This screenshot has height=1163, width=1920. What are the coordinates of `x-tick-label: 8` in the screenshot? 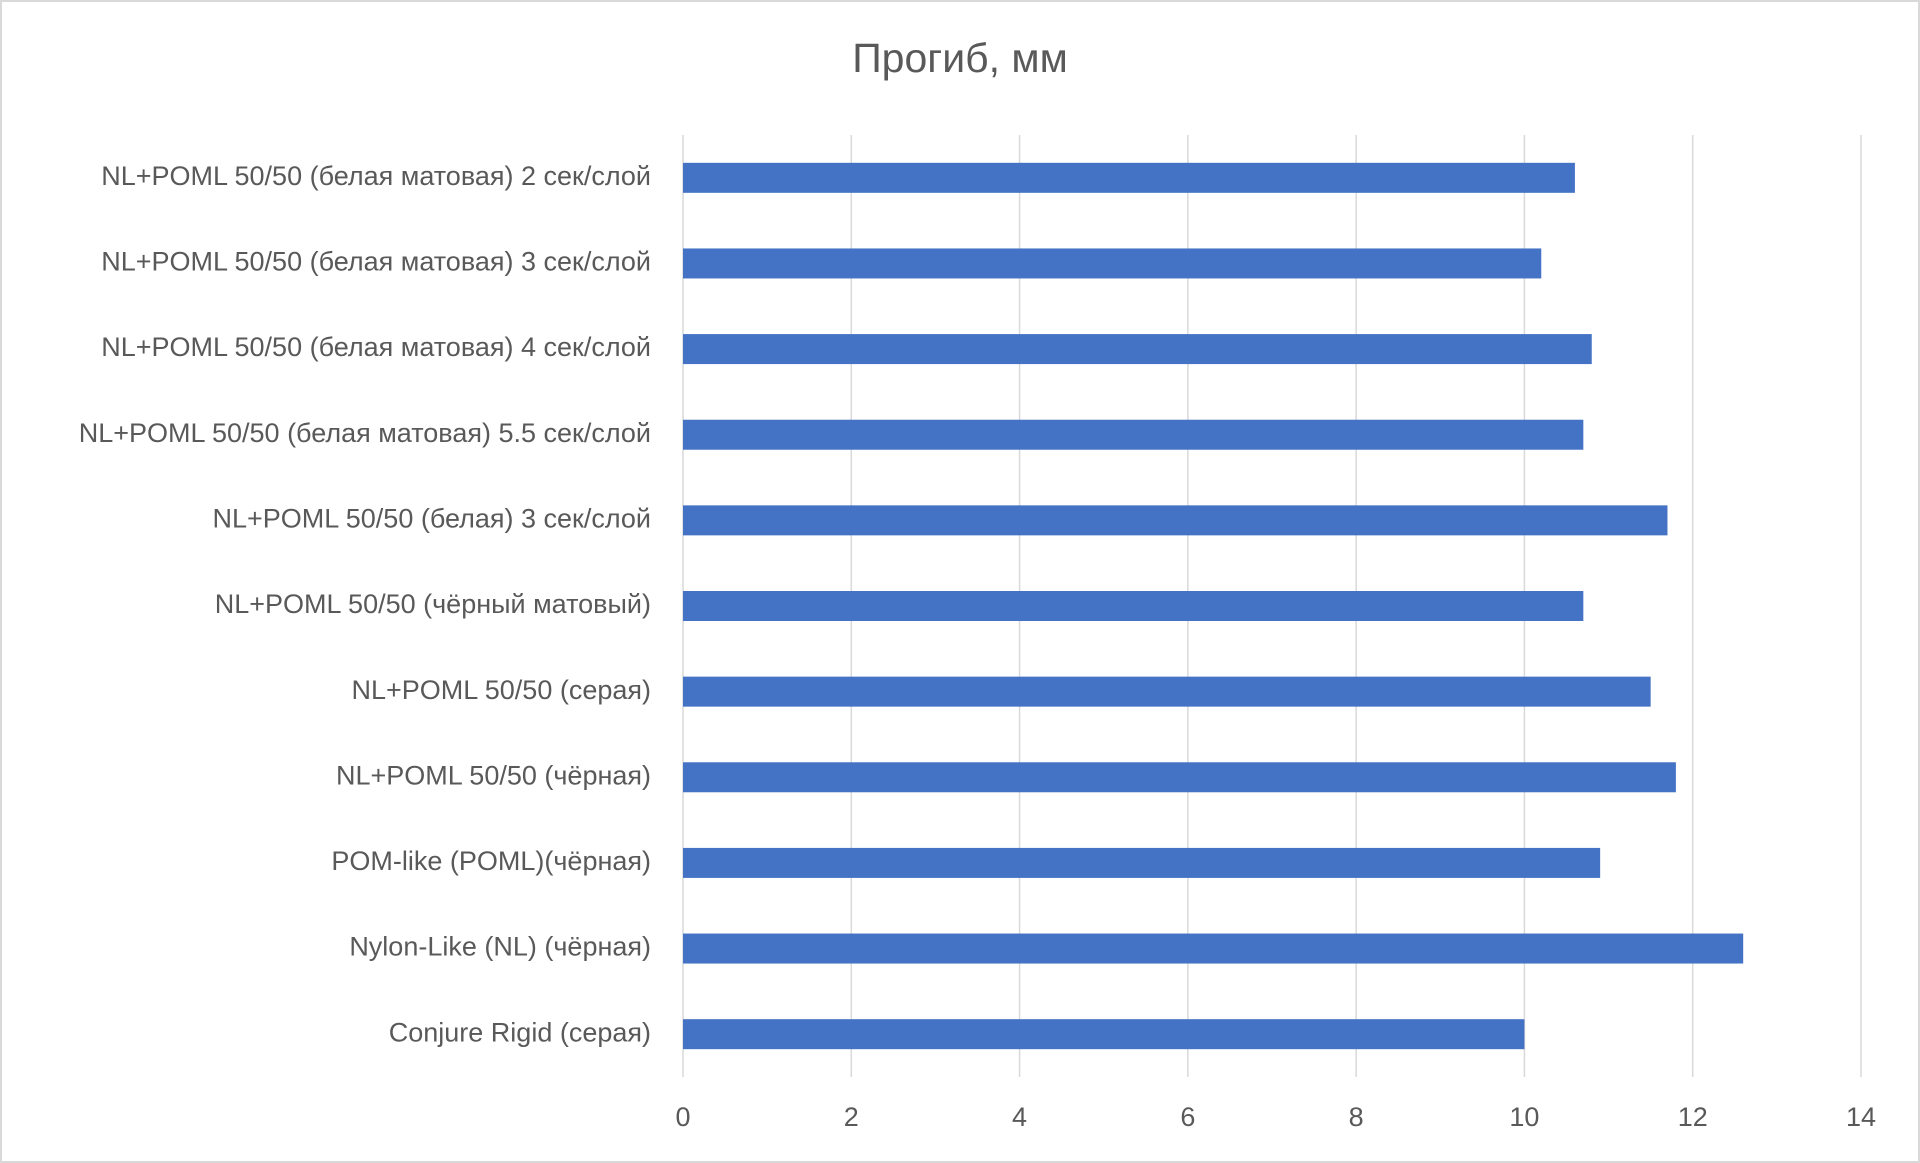 It's located at (1356, 1117).